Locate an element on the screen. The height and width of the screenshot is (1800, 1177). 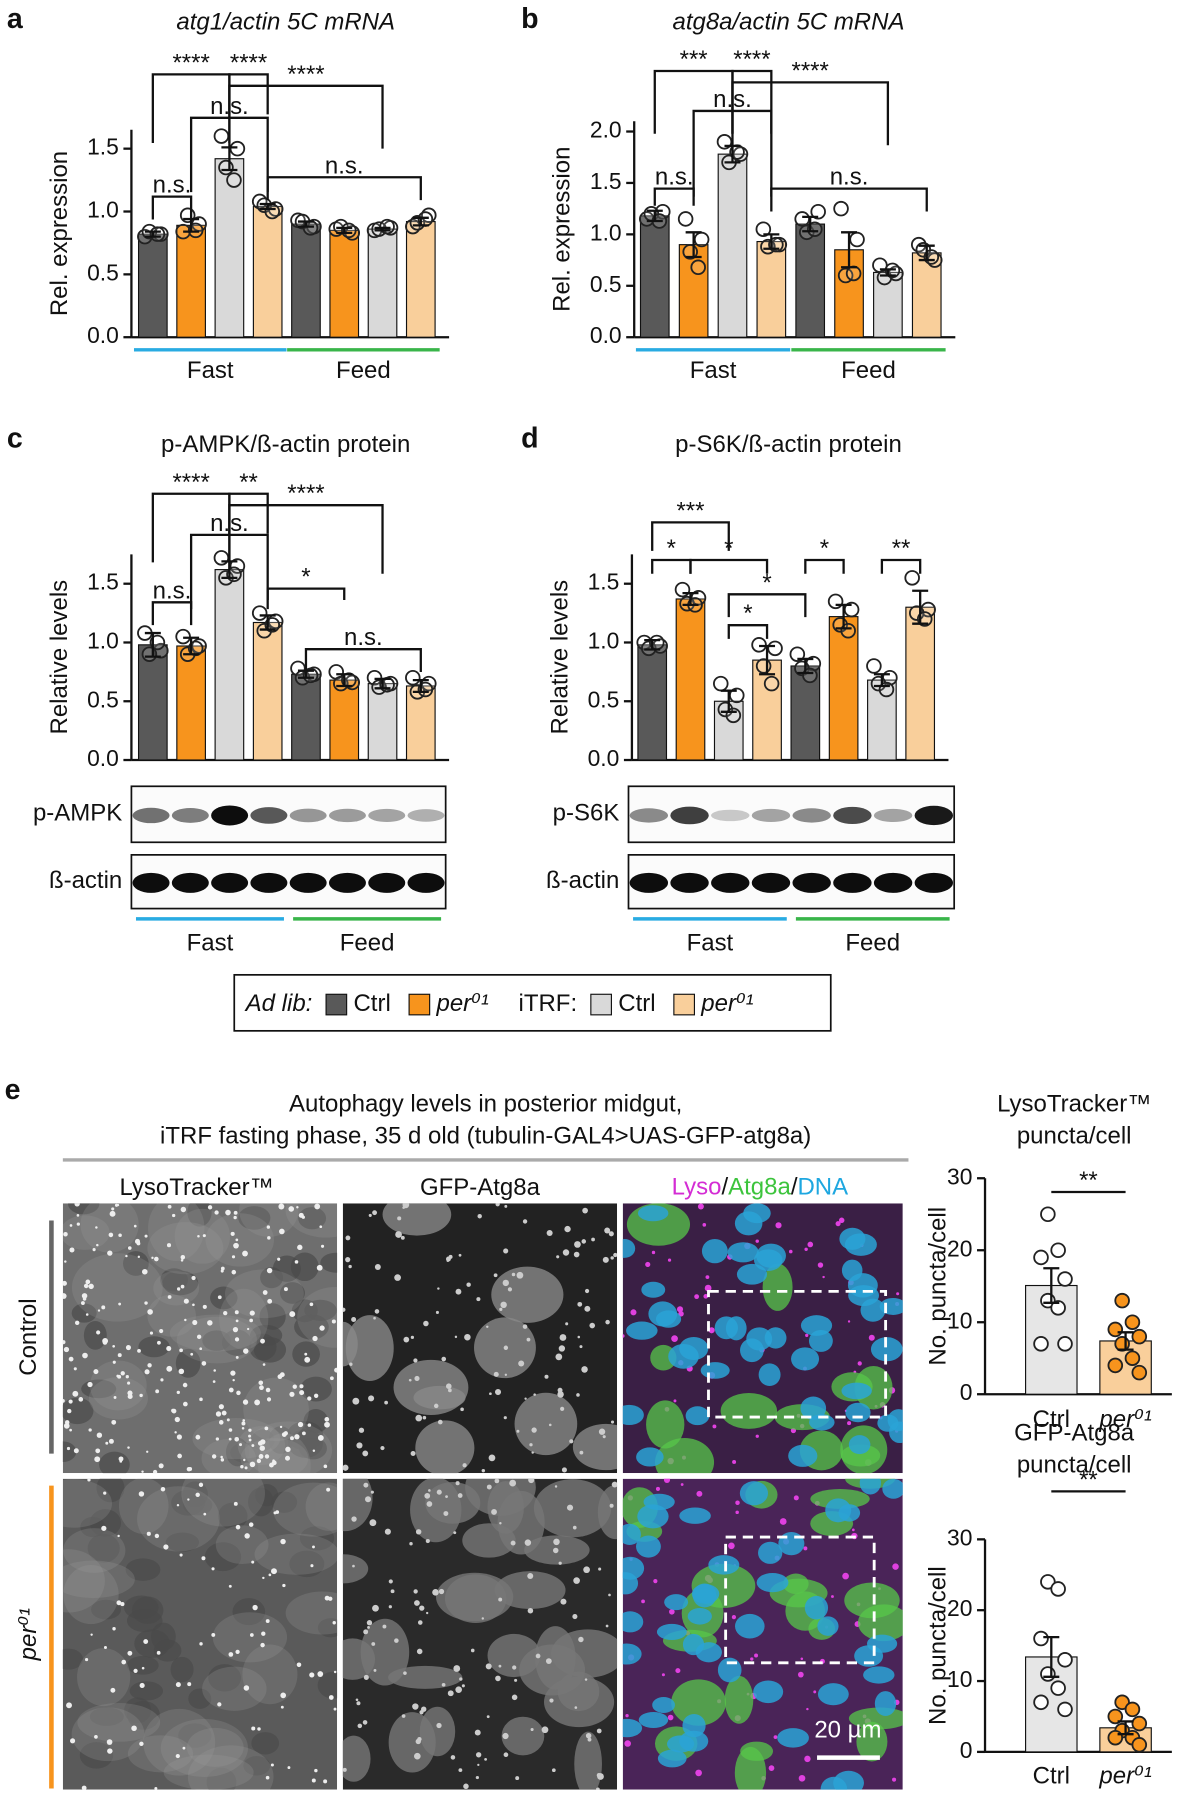
group-label: Feed is located at coordinates (367, 942).